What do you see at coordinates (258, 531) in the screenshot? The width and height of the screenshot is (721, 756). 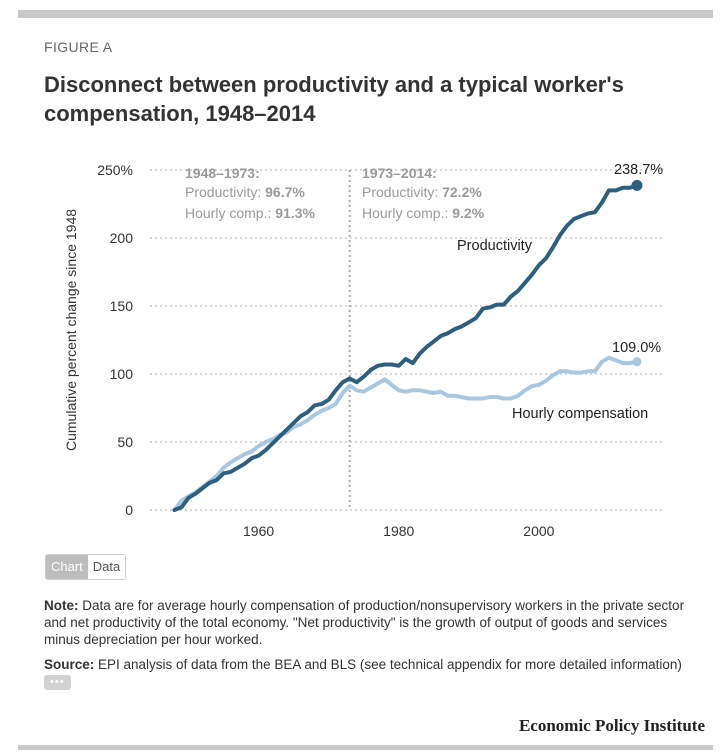 I see `x-tick-label: 1960` at bounding box center [258, 531].